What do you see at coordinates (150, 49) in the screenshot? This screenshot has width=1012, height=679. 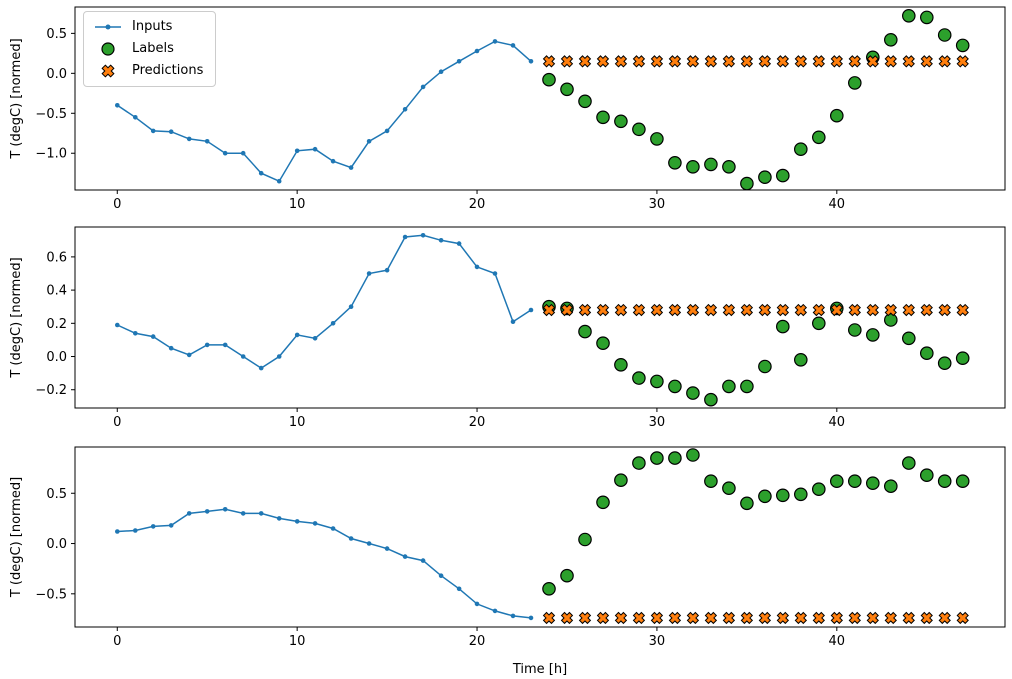 I see `legend: Inputs Labels Predictions` at bounding box center [150, 49].